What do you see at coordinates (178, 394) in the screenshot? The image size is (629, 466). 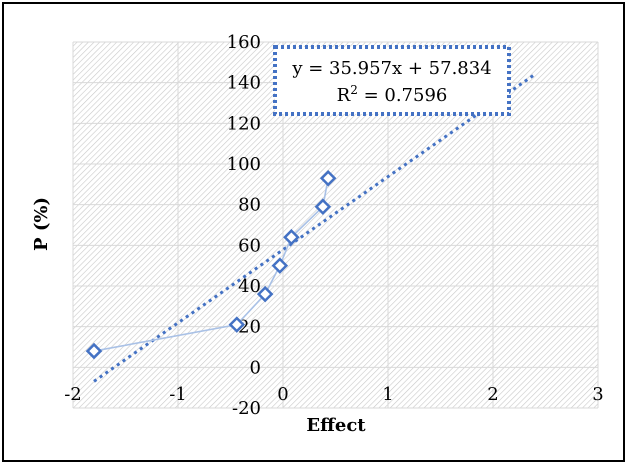 I see `x-tick-label: -1` at bounding box center [178, 394].